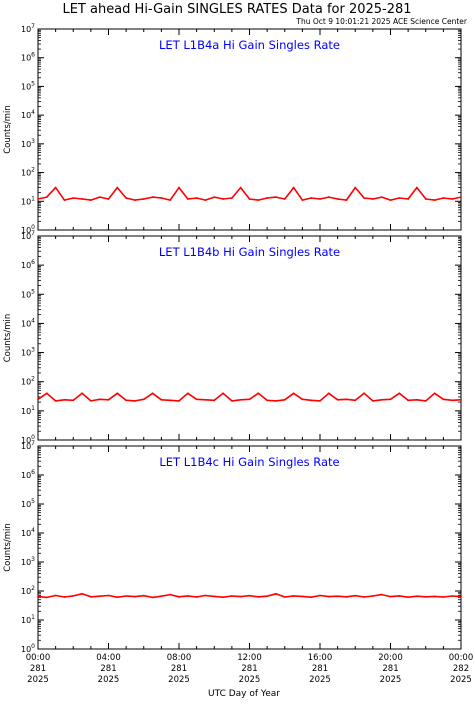 This screenshot has width=475, height=704. I want to click on x-tick-label-time: 00:00, so click(38, 658).